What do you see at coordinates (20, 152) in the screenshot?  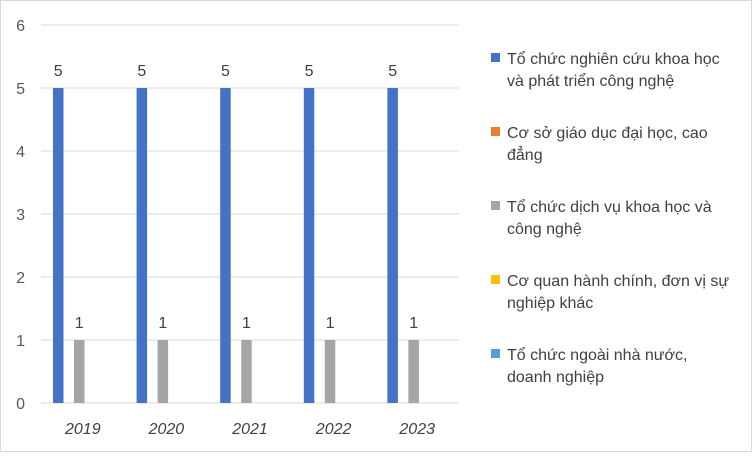 I see `y-tick-label: 4` at bounding box center [20, 152].